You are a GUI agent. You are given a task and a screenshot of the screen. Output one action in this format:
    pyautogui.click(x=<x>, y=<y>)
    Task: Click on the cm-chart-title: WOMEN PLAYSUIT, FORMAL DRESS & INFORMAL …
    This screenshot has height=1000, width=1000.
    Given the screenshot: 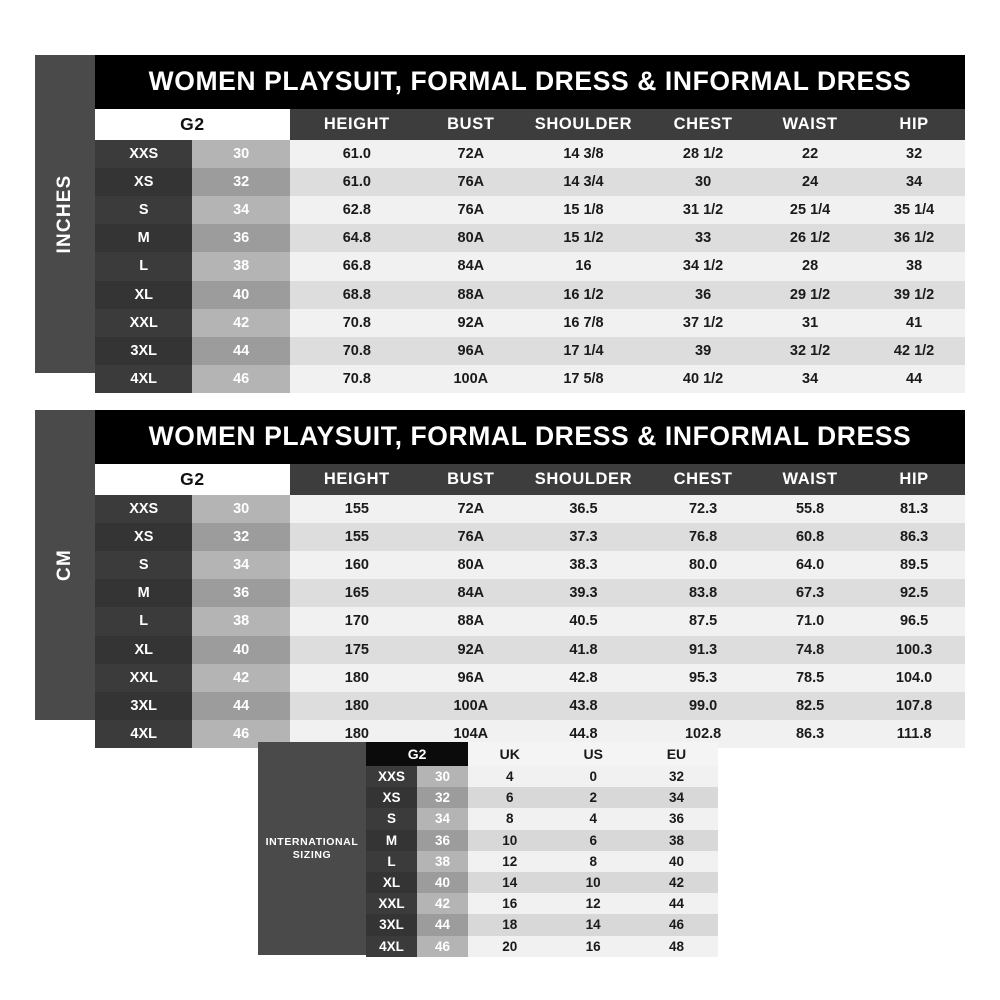 What is the action you would take?
    pyautogui.click(x=530, y=437)
    